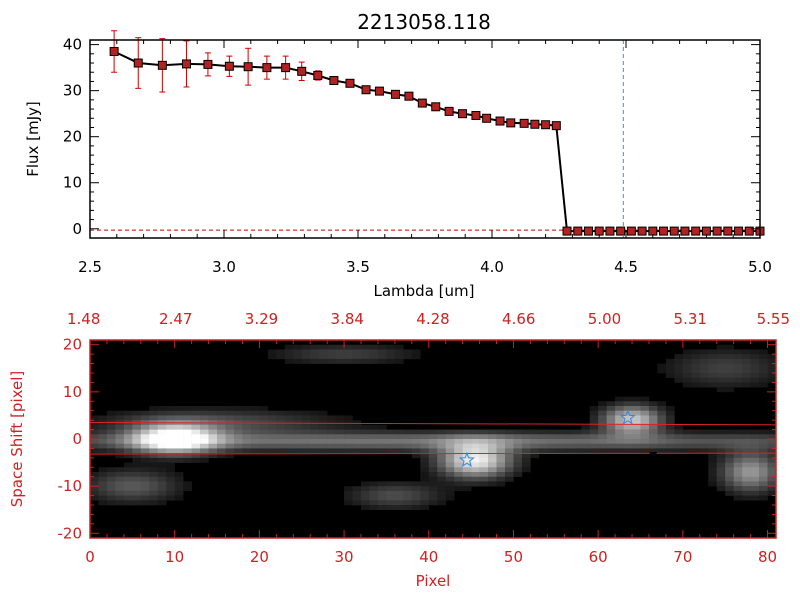 The image size is (800, 600). What do you see at coordinates (626, 267) in the screenshot?
I see `x-tick-label: 4.5` at bounding box center [626, 267].